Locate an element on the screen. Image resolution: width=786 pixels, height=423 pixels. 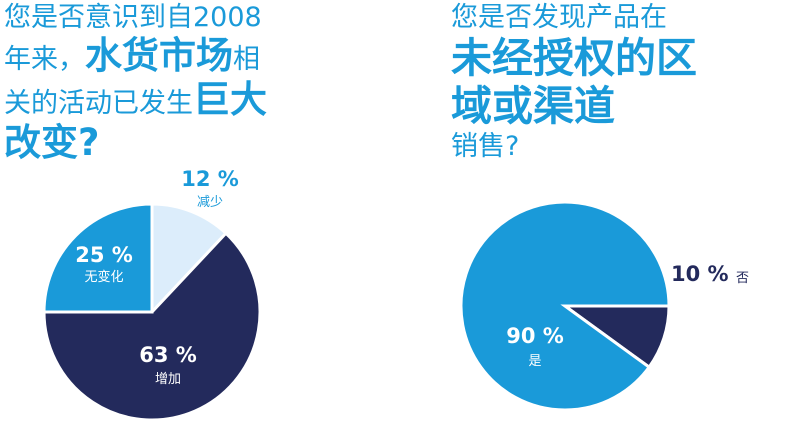
pie2-category-label-1: 是 is located at coordinates (534, 361).